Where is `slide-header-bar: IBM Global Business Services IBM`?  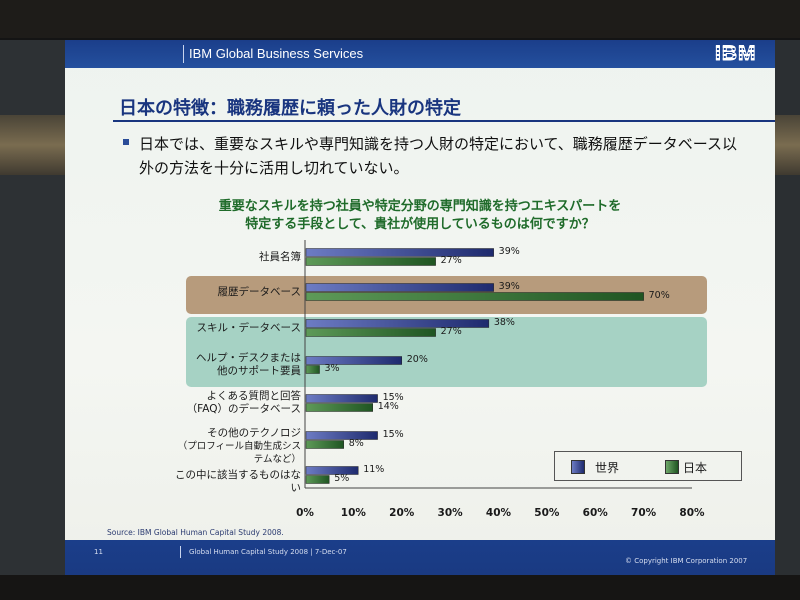
slide-header-bar: IBM Global Business Services IBM is located at coordinates (420, 54).